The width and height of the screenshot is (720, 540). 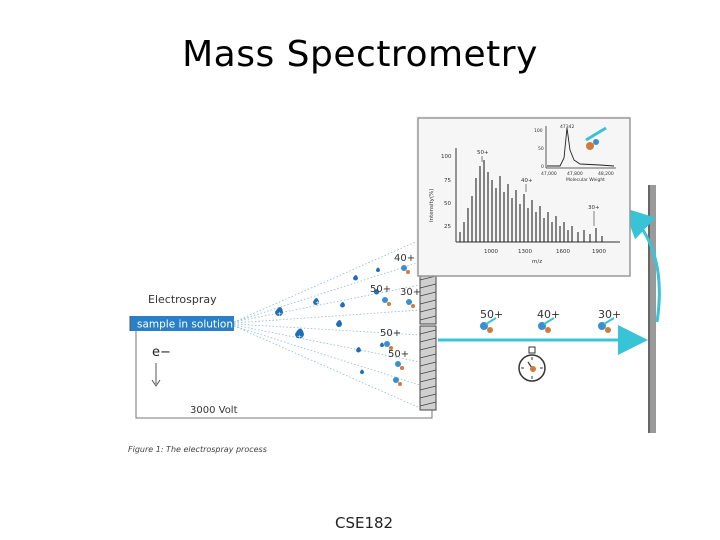 I want to click on plume-charge-4: 50+, so click(x=390, y=333).